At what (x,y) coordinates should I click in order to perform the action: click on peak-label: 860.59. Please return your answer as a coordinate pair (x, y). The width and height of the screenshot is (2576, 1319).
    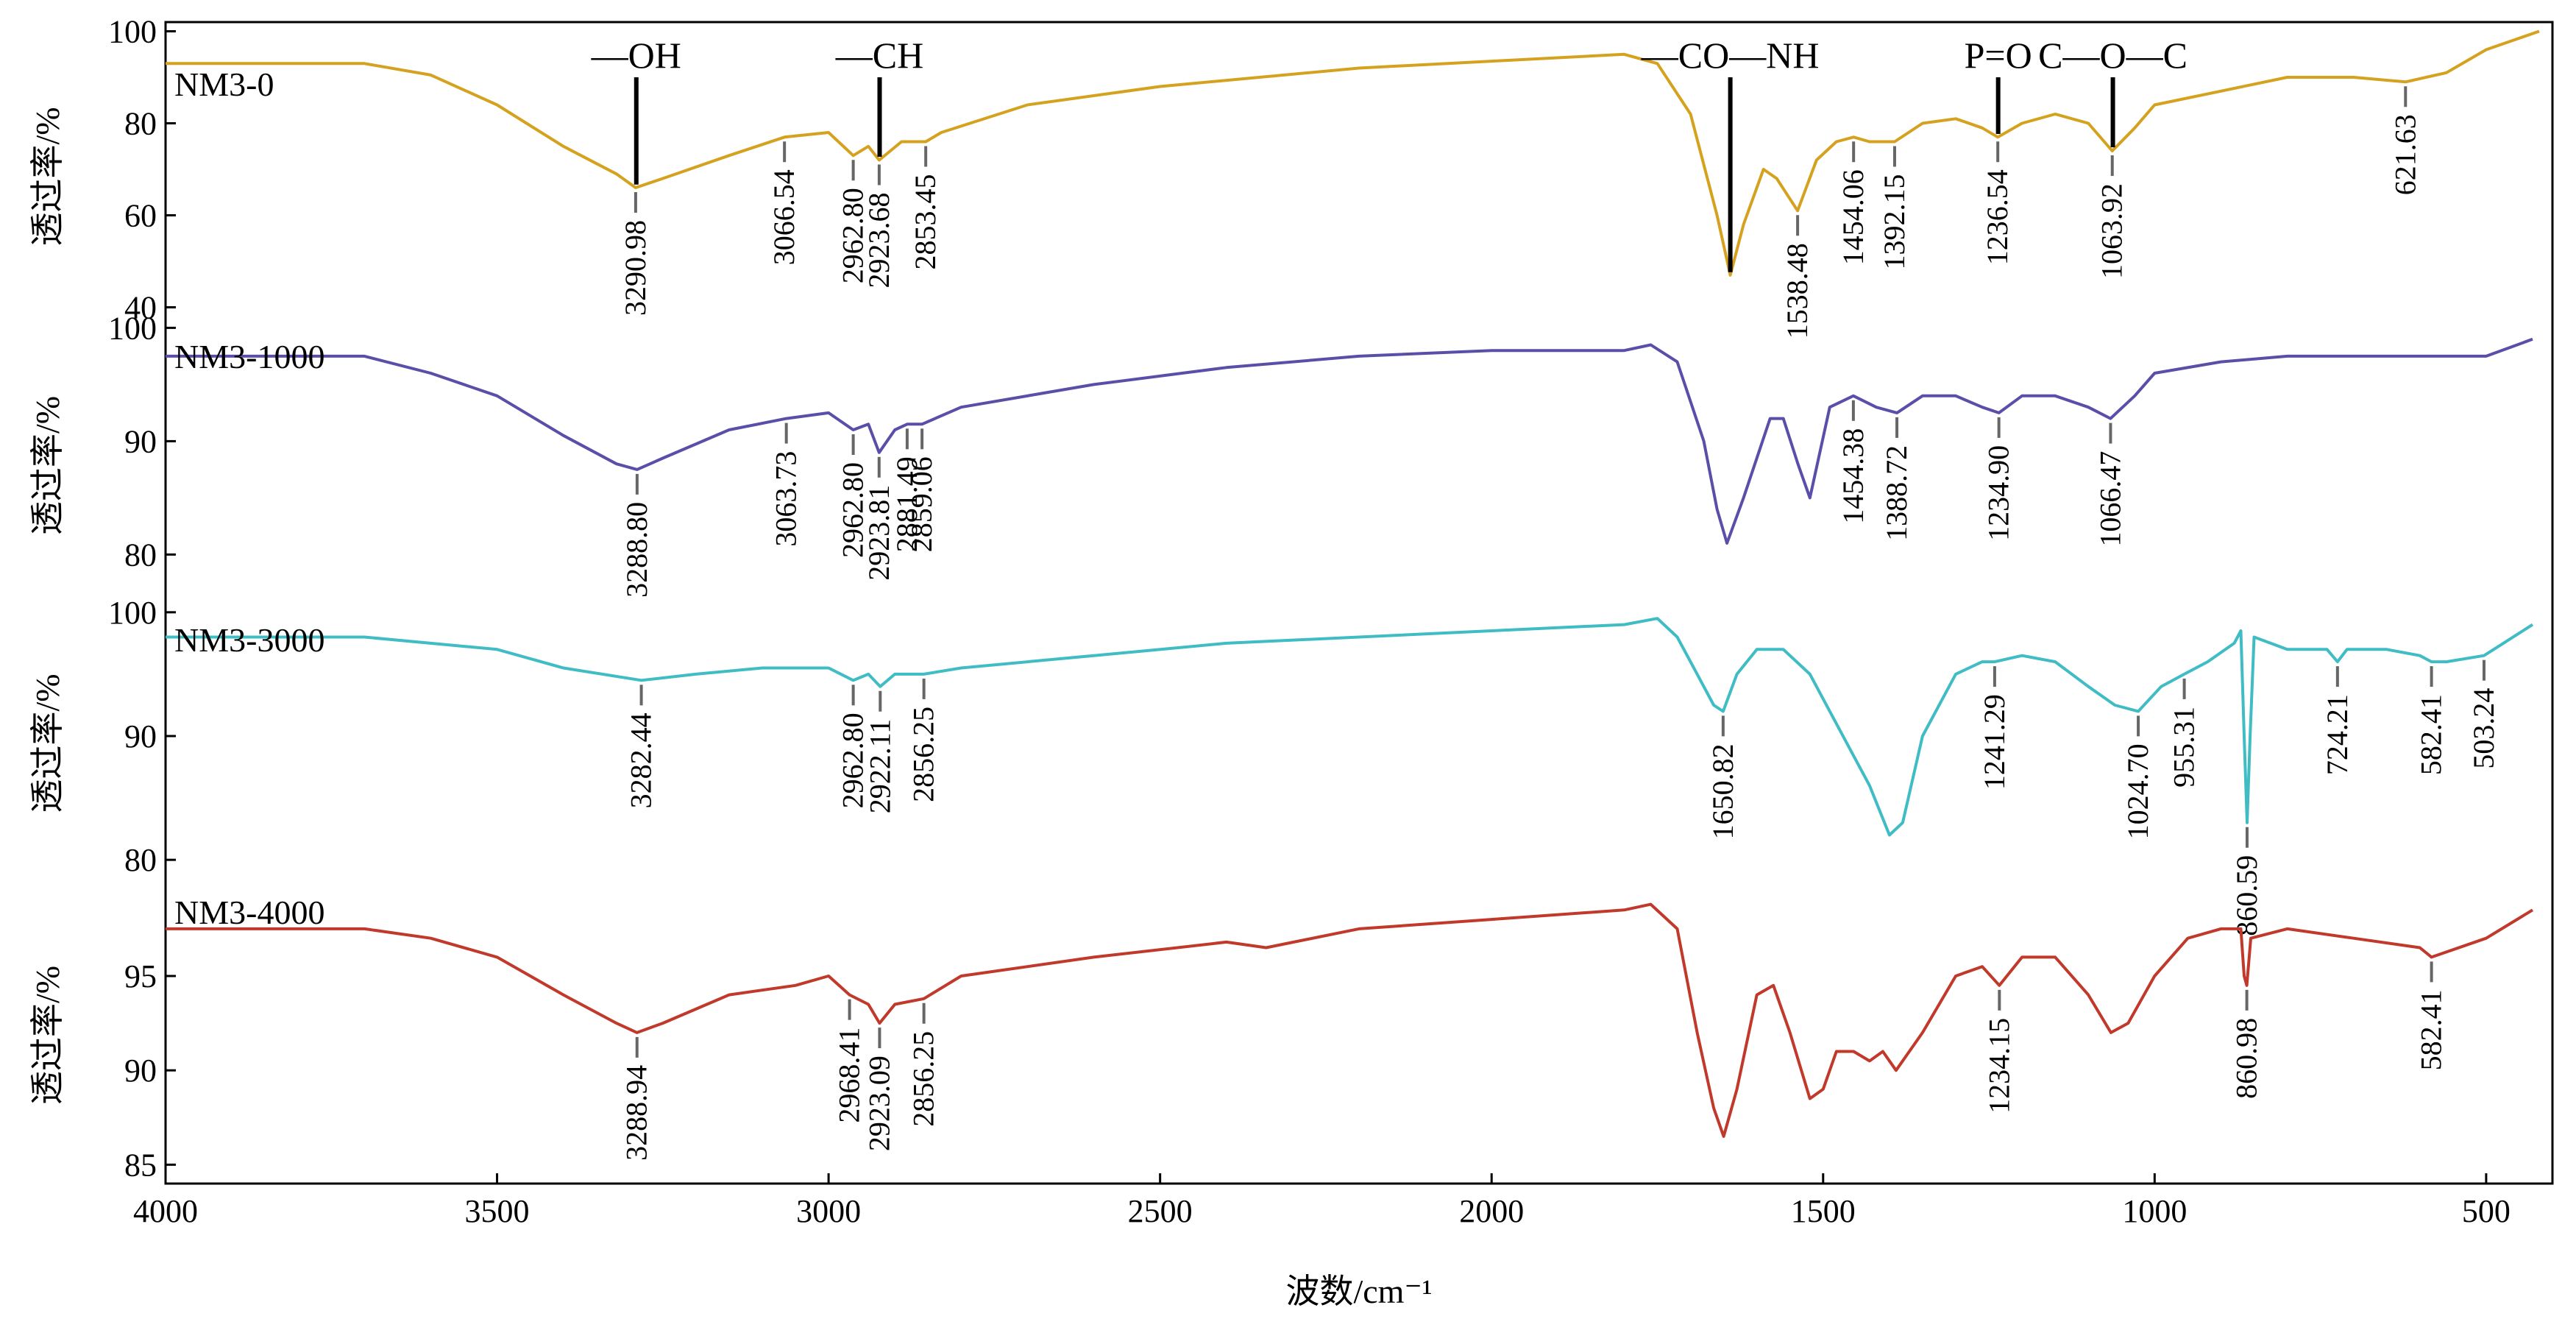
    Looking at the image, I should click on (2246, 895).